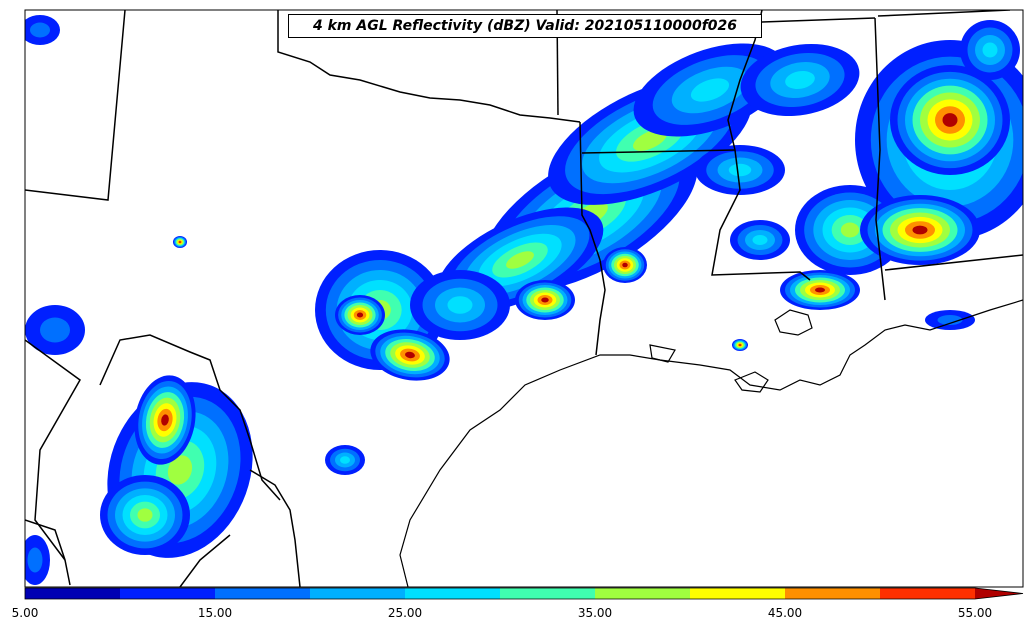 The width and height of the screenshot is (1033, 633). What do you see at coordinates (25, 613) in the screenshot?
I see `colorbar-tick-label: 5.00` at bounding box center [25, 613].